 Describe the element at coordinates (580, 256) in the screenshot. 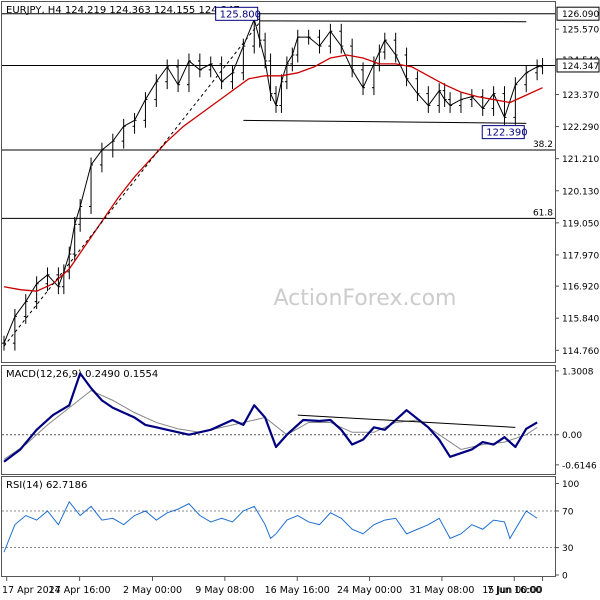

I see `price-y-tick-label: 117.970` at that location.